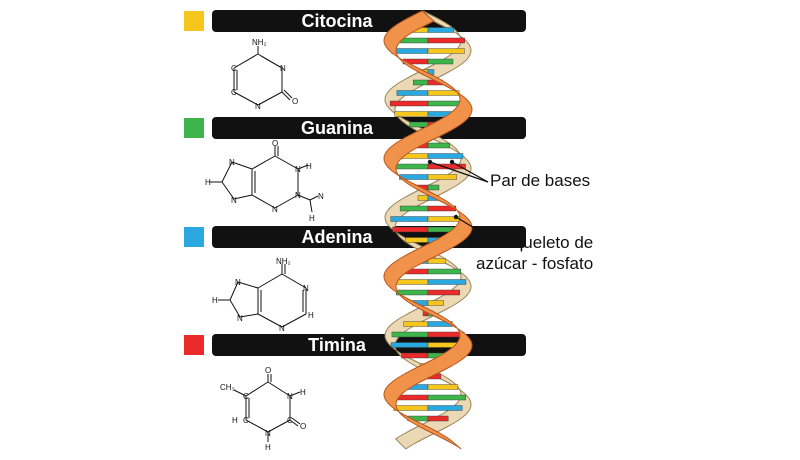 This screenshot has height=460, width=800. Describe the element at coordinates (312, 218) in the screenshot. I see `guanina-h2: H` at that location.